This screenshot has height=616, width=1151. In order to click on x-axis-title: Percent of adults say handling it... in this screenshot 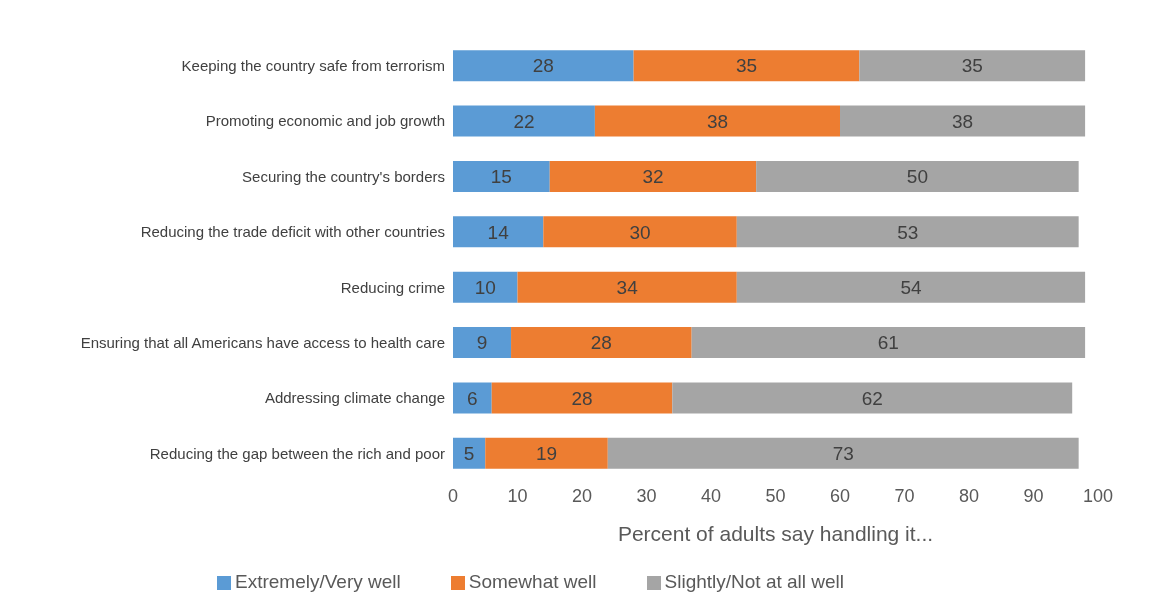, I will do `click(775, 533)`.